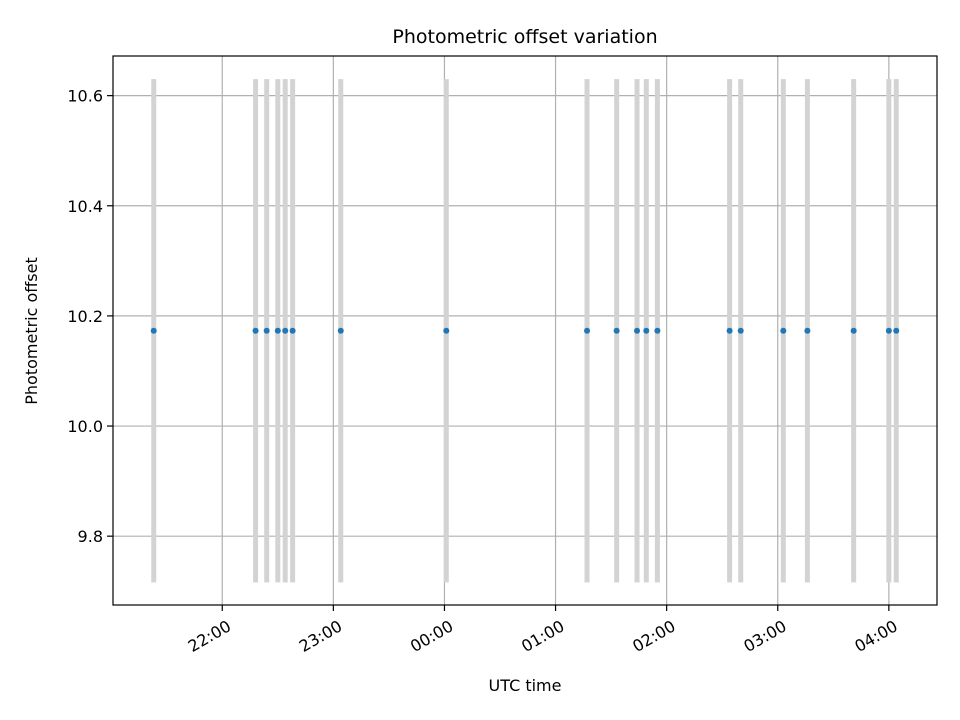  I want to click on y-axis-ticks: 9.8 10.0 10.2 10.4 10.6, so click(90, 316).